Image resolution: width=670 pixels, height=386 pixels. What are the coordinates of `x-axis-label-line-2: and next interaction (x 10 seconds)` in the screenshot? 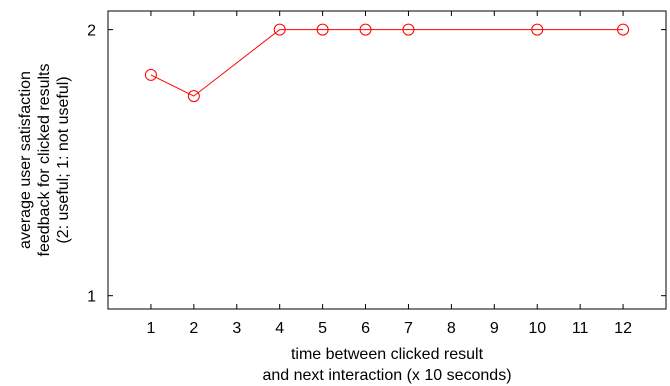 It's located at (386, 375).